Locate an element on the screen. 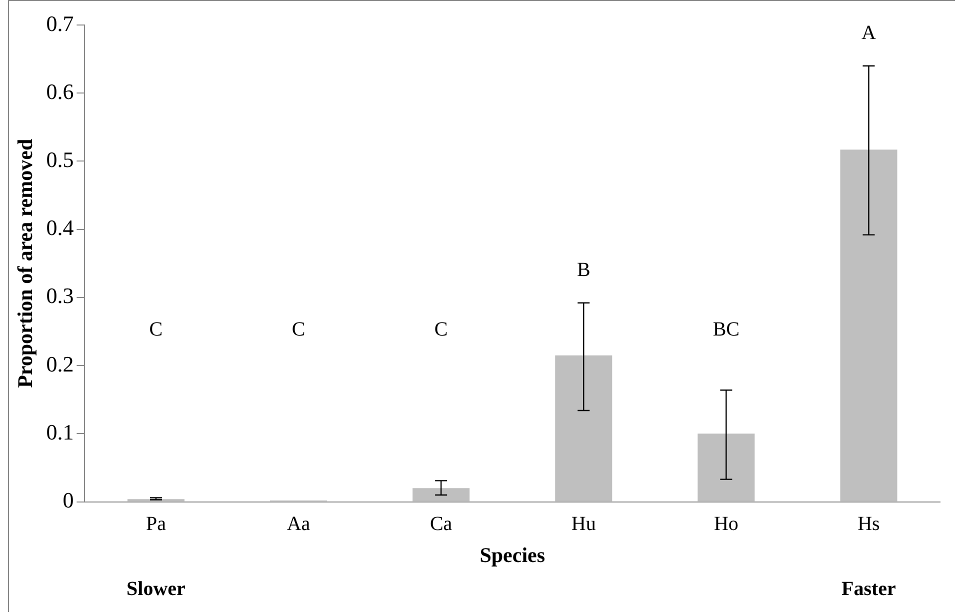  annotation: A is located at coordinates (869, 33).